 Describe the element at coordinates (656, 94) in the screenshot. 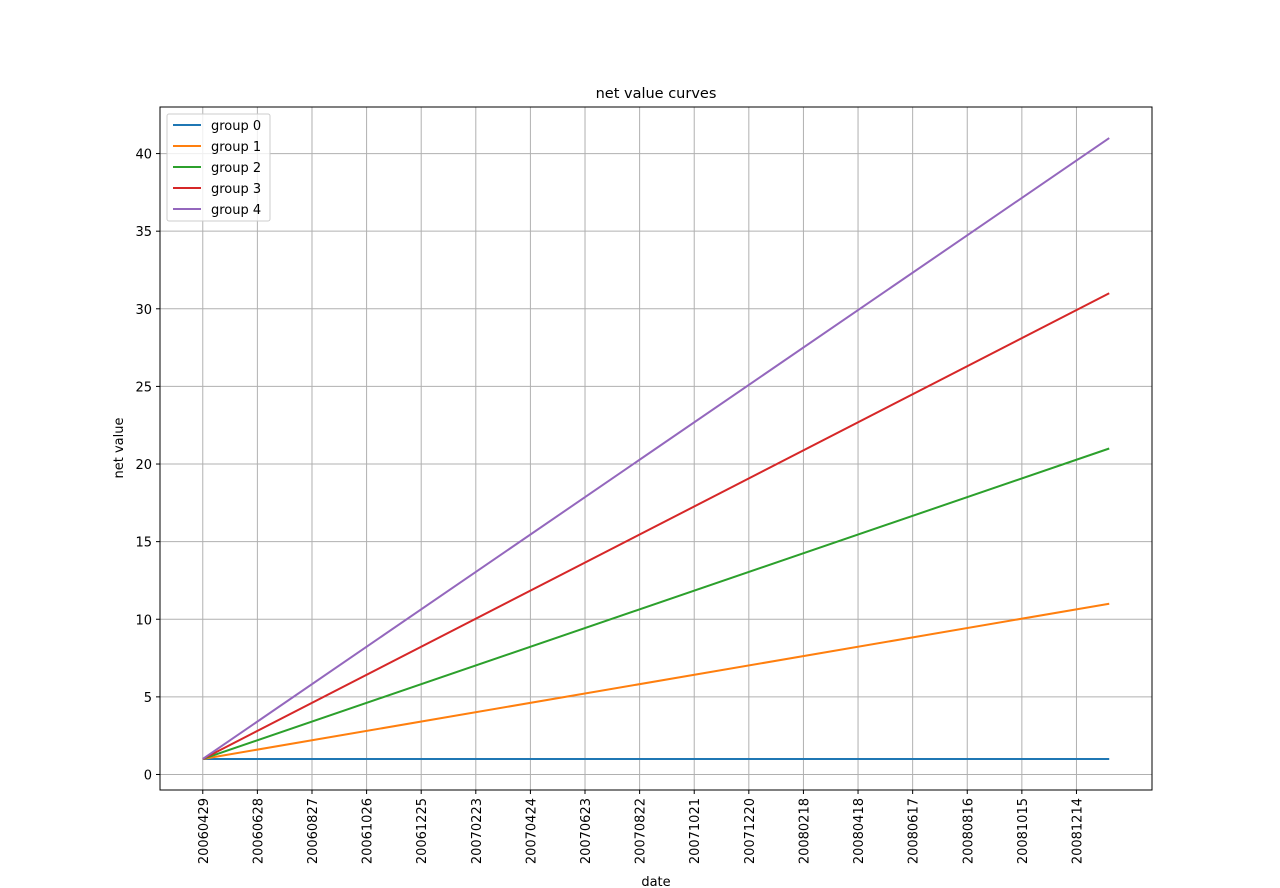

I see `chart-title: net value curves` at that location.